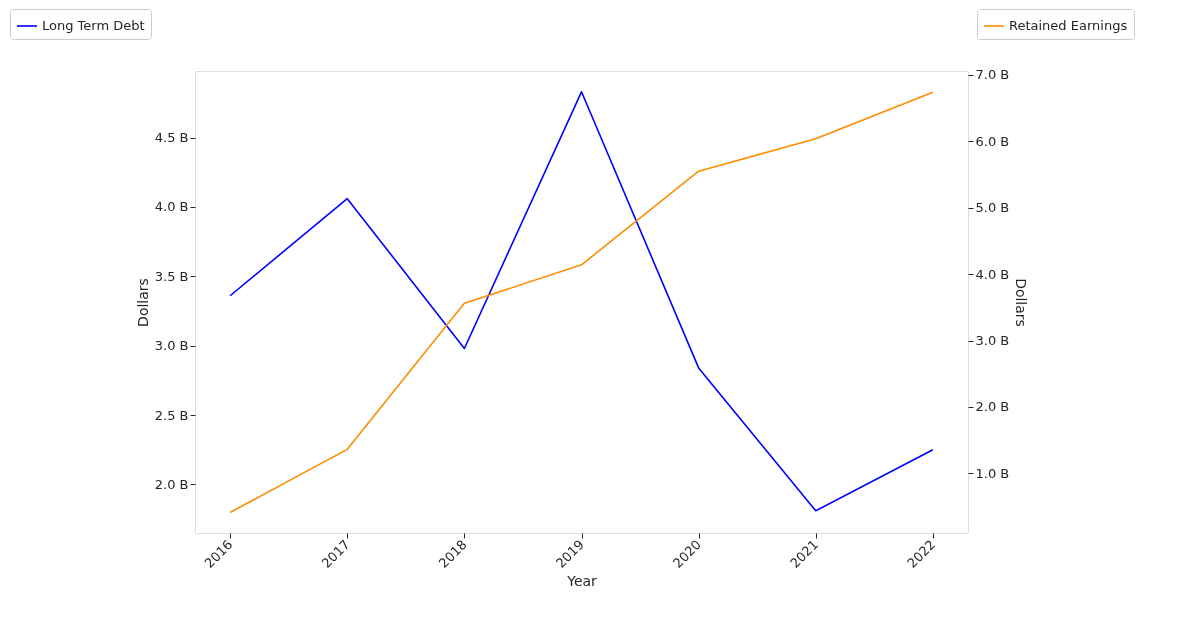  What do you see at coordinates (992, 407) in the screenshot?
I see `y2-tick-label: 2.0 B` at bounding box center [992, 407].